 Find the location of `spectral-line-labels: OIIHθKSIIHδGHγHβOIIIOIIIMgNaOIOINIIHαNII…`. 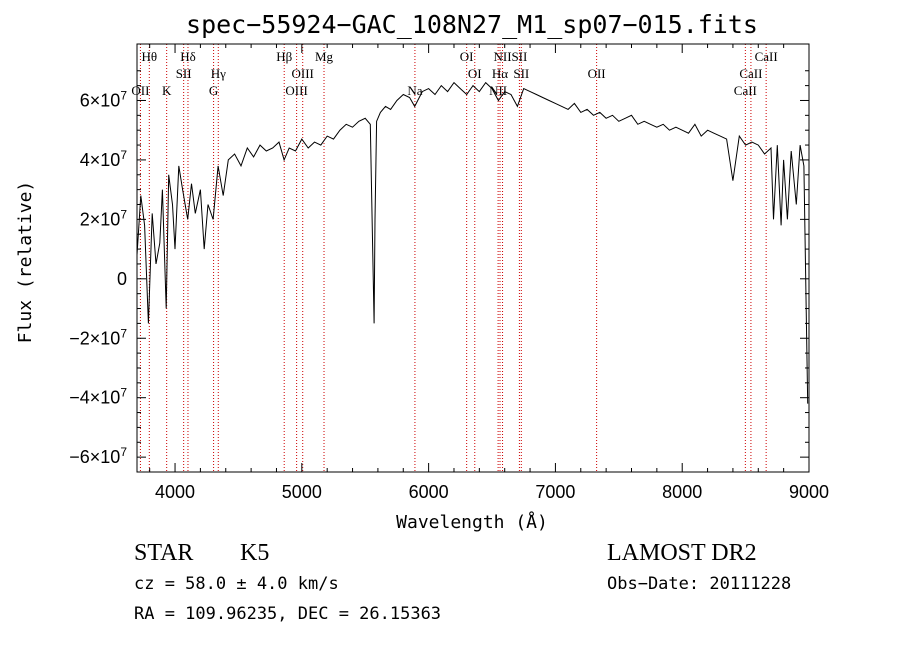

spectral-line-labels: OIIHθKSIIHδGHγHβOIIIOIIIMgNaOIOINIIHαNII… is located at coordinates (454, 73).